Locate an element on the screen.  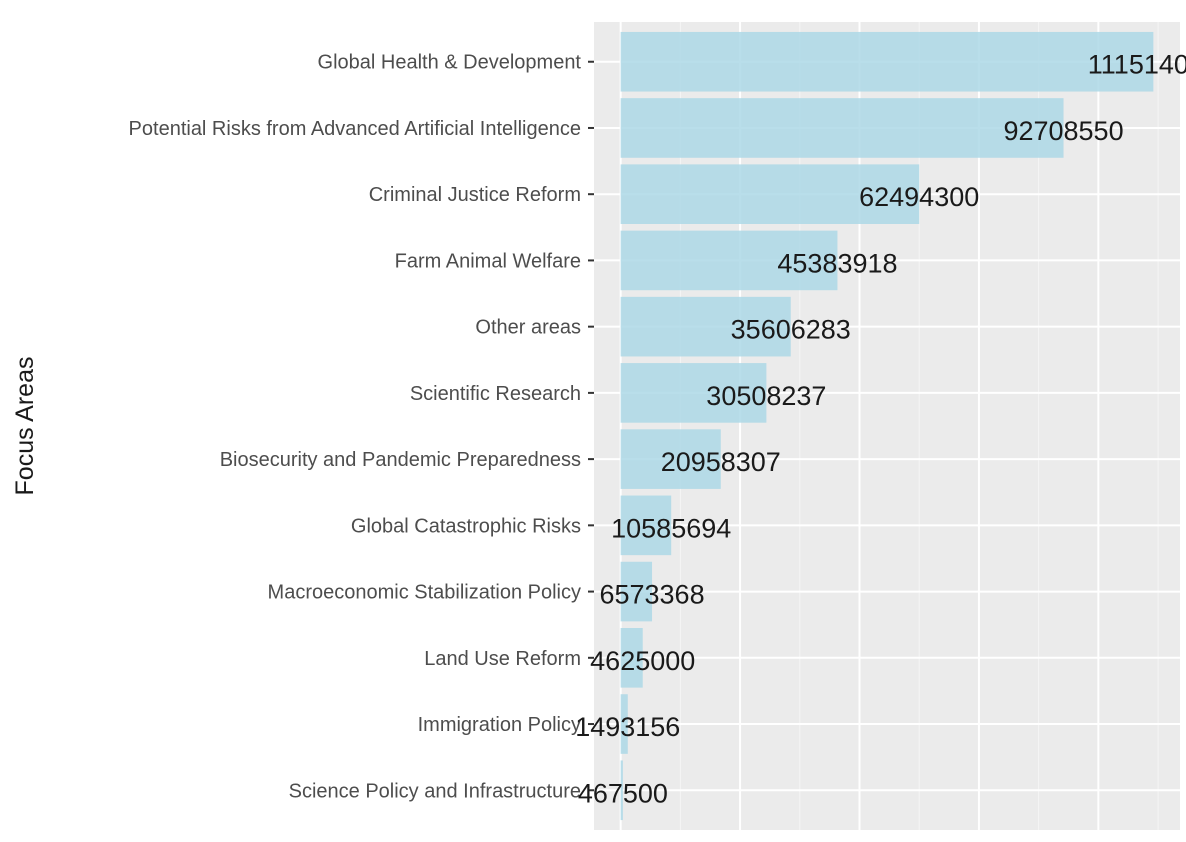
data-label: 10585694 is located at coordinates (671, 528).